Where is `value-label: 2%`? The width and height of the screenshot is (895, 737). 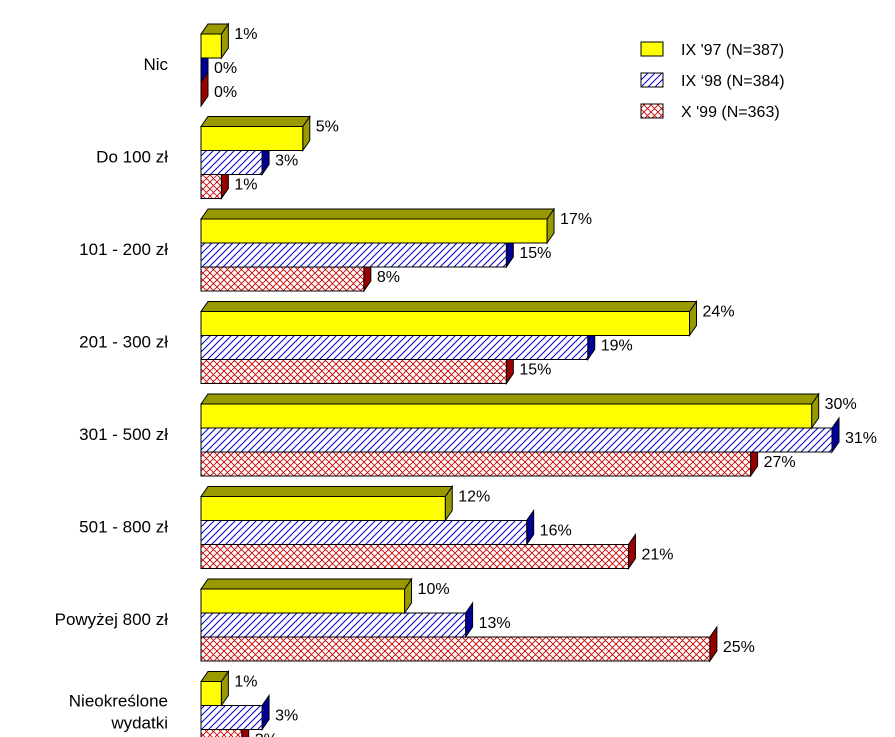
value-label: 2% is located at coordinates (266, 734).